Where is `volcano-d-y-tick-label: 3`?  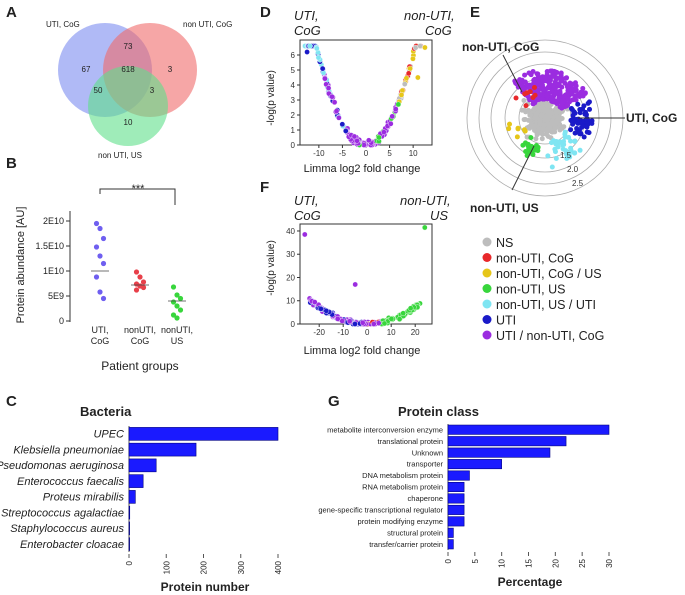 volcano-d-y-tick-label: 3 is located at coordinates (293, 100).